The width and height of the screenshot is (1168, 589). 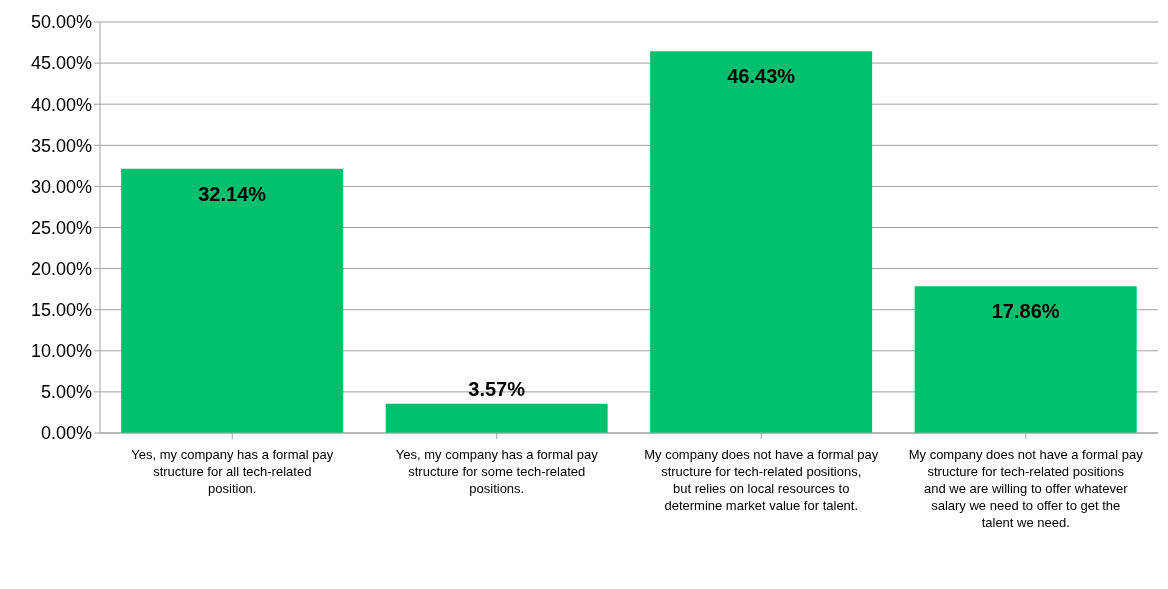 I want to click on y-tick-label: 35.00%, so click(x=61, y=145).